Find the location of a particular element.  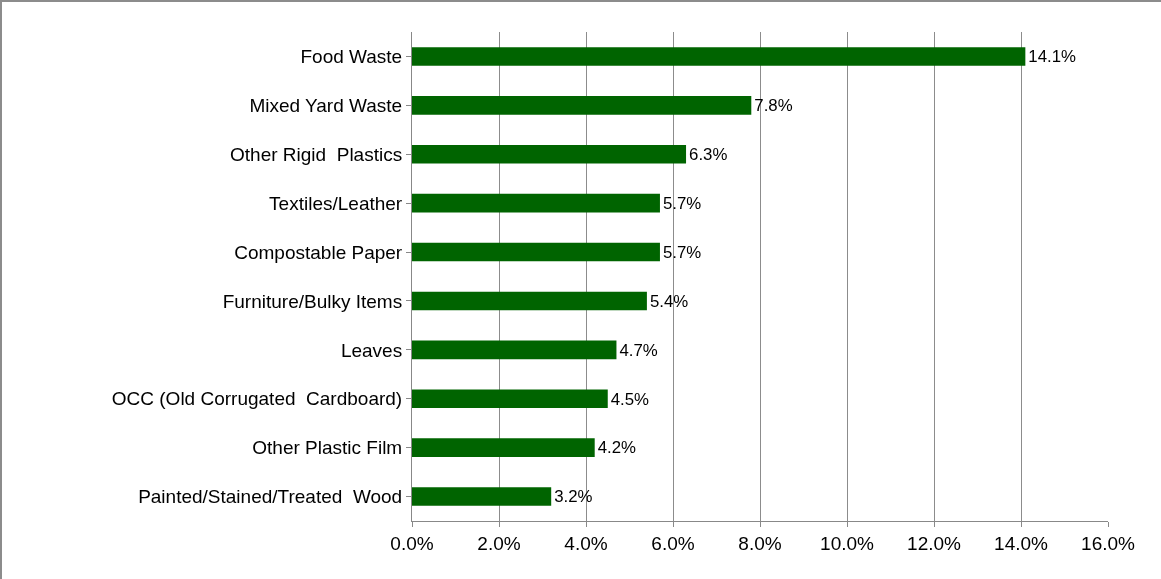

y-tick-label: Textiles/Leather is located at coordinates (336, 203).